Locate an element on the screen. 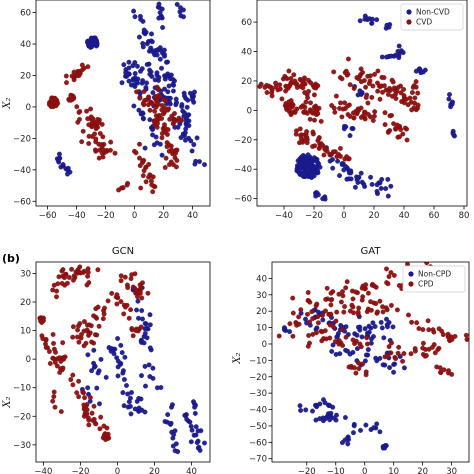 The height and width of the screenshot is (474, 474). x-tick-label: −10 is located at coordinates (336, 470).